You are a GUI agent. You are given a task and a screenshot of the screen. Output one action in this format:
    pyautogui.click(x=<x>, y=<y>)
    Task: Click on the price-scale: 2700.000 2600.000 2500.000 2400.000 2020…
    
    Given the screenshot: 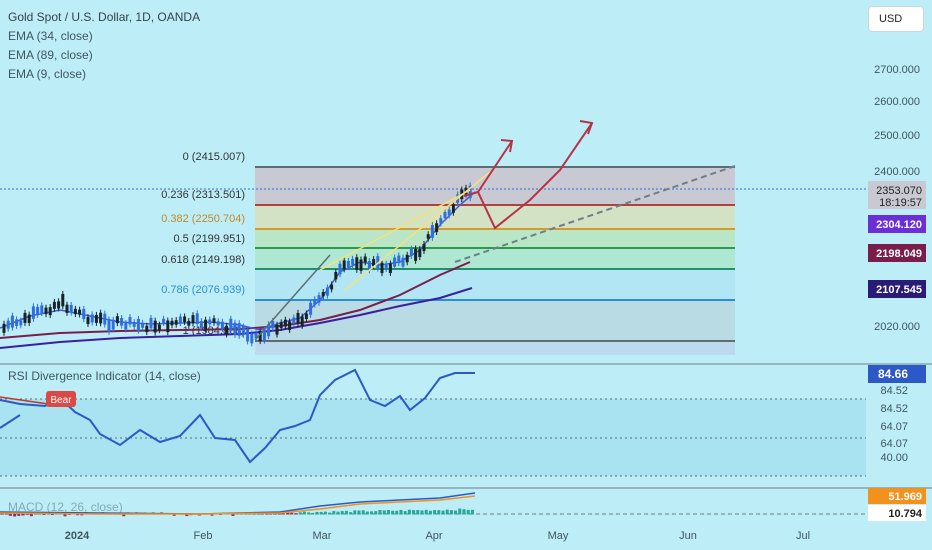 What is the action you would take?
    pyautogui.click(x=897, y=198)
    